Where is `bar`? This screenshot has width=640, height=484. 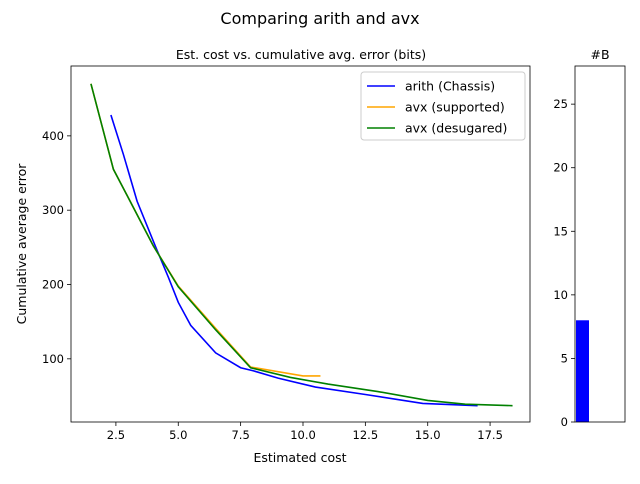
bar is located at coordinates (582, 371).